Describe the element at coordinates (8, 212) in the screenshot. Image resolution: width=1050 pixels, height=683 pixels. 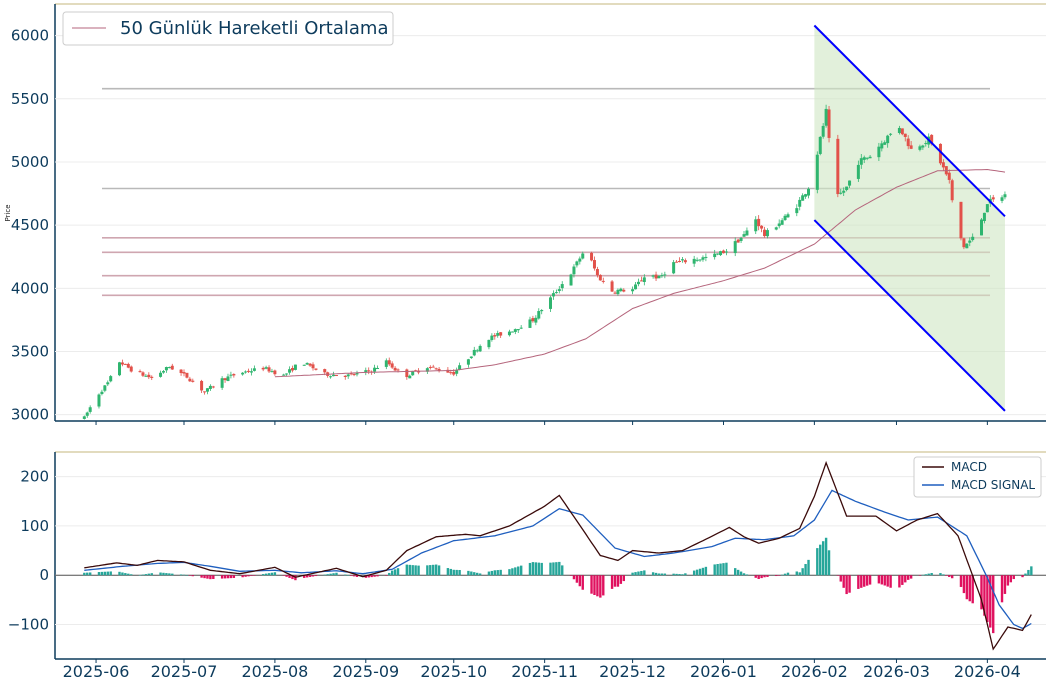
I see `price-y-axis-label: Price` at that location.